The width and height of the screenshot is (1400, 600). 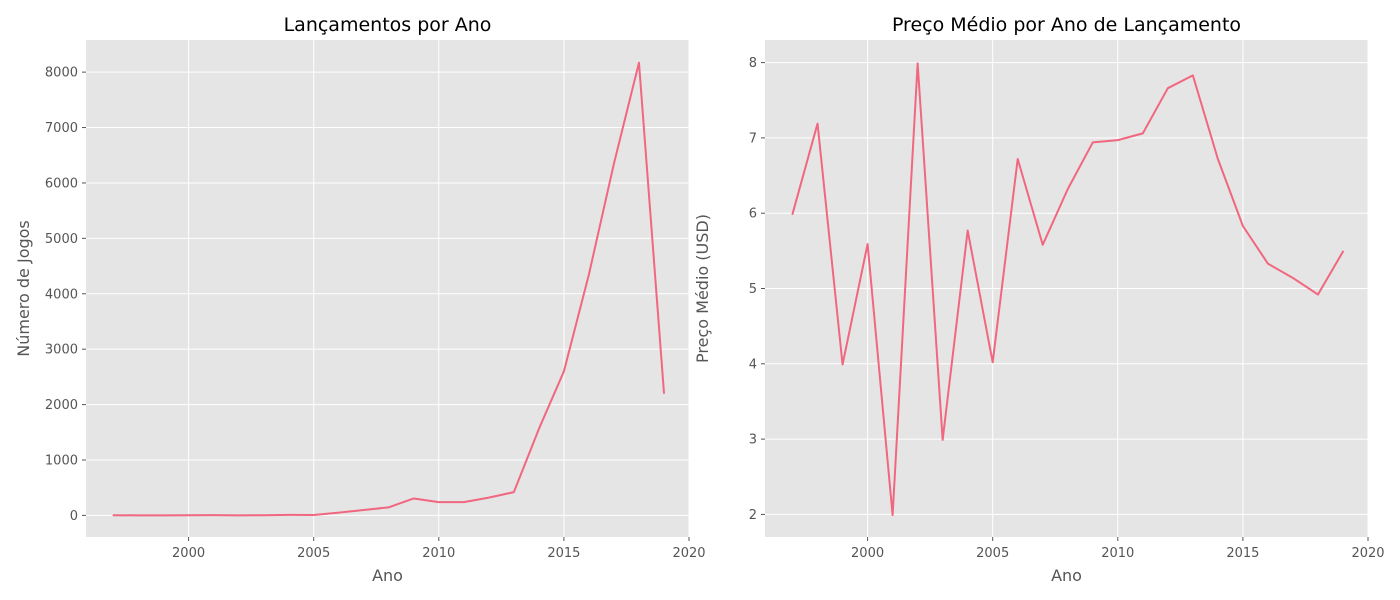 I want to click on price-y-tick-label-0: 2, so click(x=753, y=515).